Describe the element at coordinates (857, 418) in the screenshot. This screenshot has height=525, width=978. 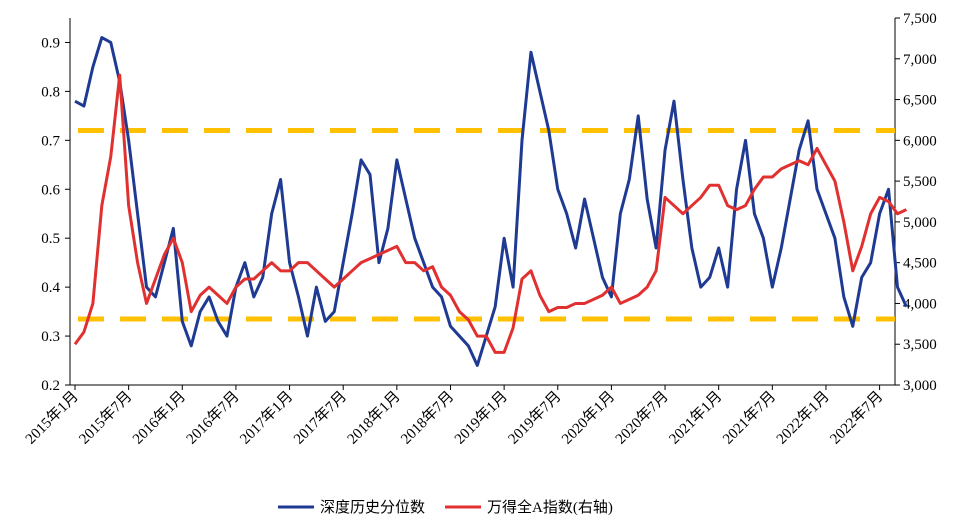
I see `x-tick-label: 2022年7月` at that location.